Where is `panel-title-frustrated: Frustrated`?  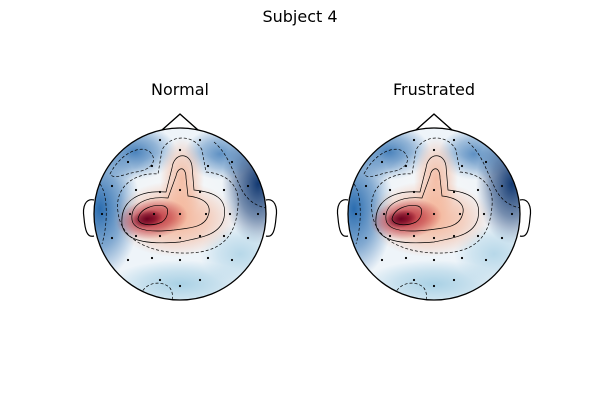
panel-title-frustrated: Frustrated is located at coordinates (434, 89).